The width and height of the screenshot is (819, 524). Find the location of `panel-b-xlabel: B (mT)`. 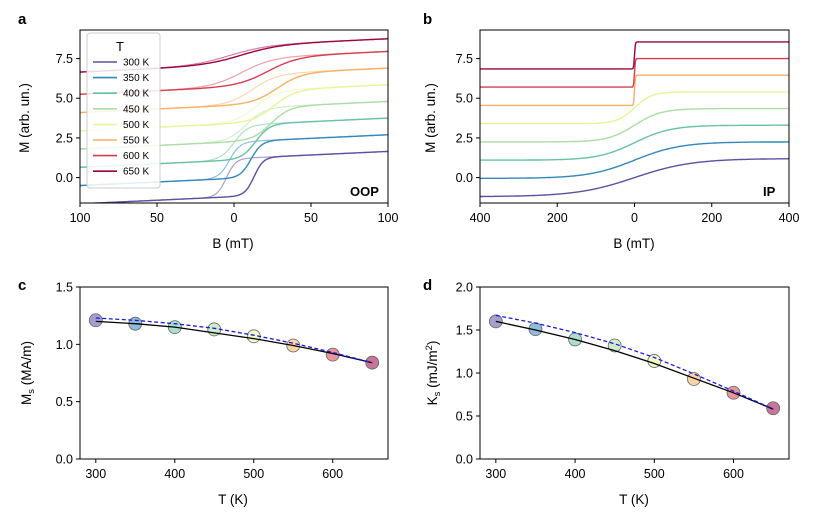

panel-b-xlabel: B (mT) is located at coordinates (633, 243).